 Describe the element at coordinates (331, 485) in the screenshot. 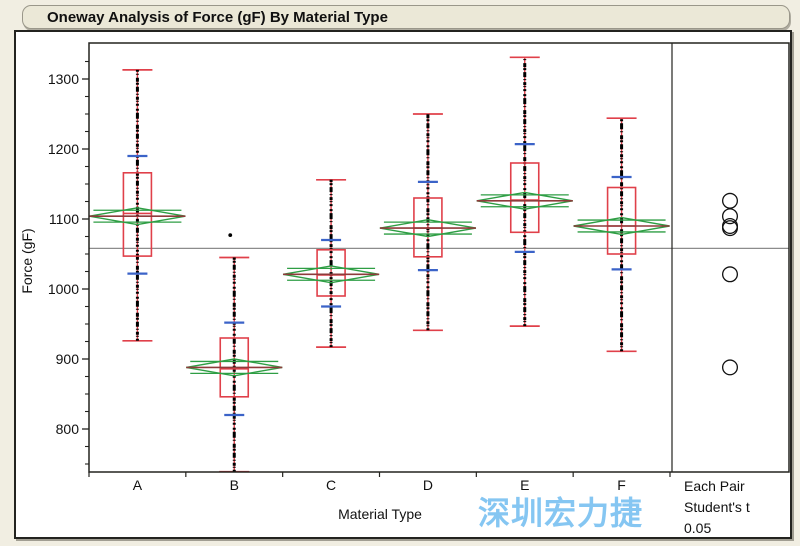

I see `x-category-label-C: C` at that location.